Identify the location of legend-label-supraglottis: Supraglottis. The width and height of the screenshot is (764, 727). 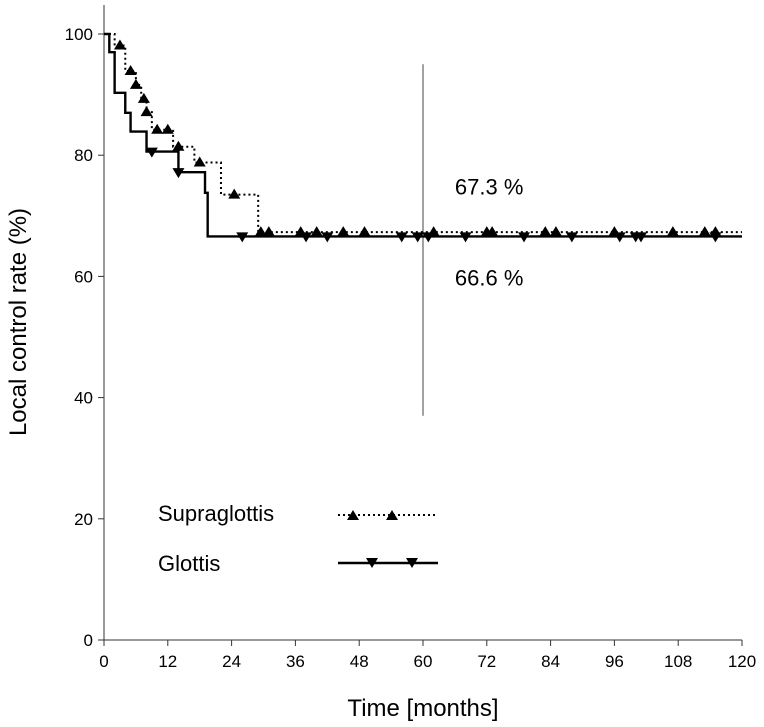
(216, 513).